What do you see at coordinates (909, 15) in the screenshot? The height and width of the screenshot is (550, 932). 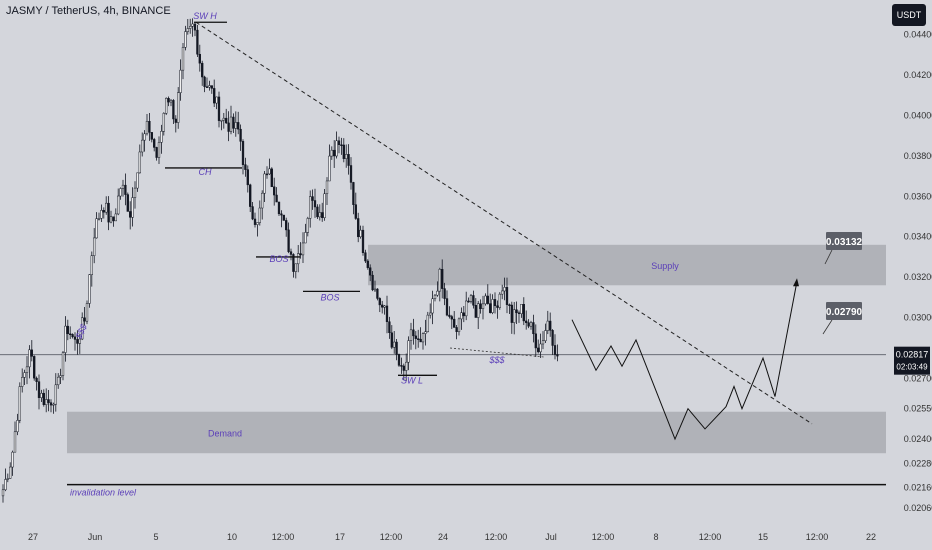 I see `currency-button: USDT` at bounding box center [909, 15].